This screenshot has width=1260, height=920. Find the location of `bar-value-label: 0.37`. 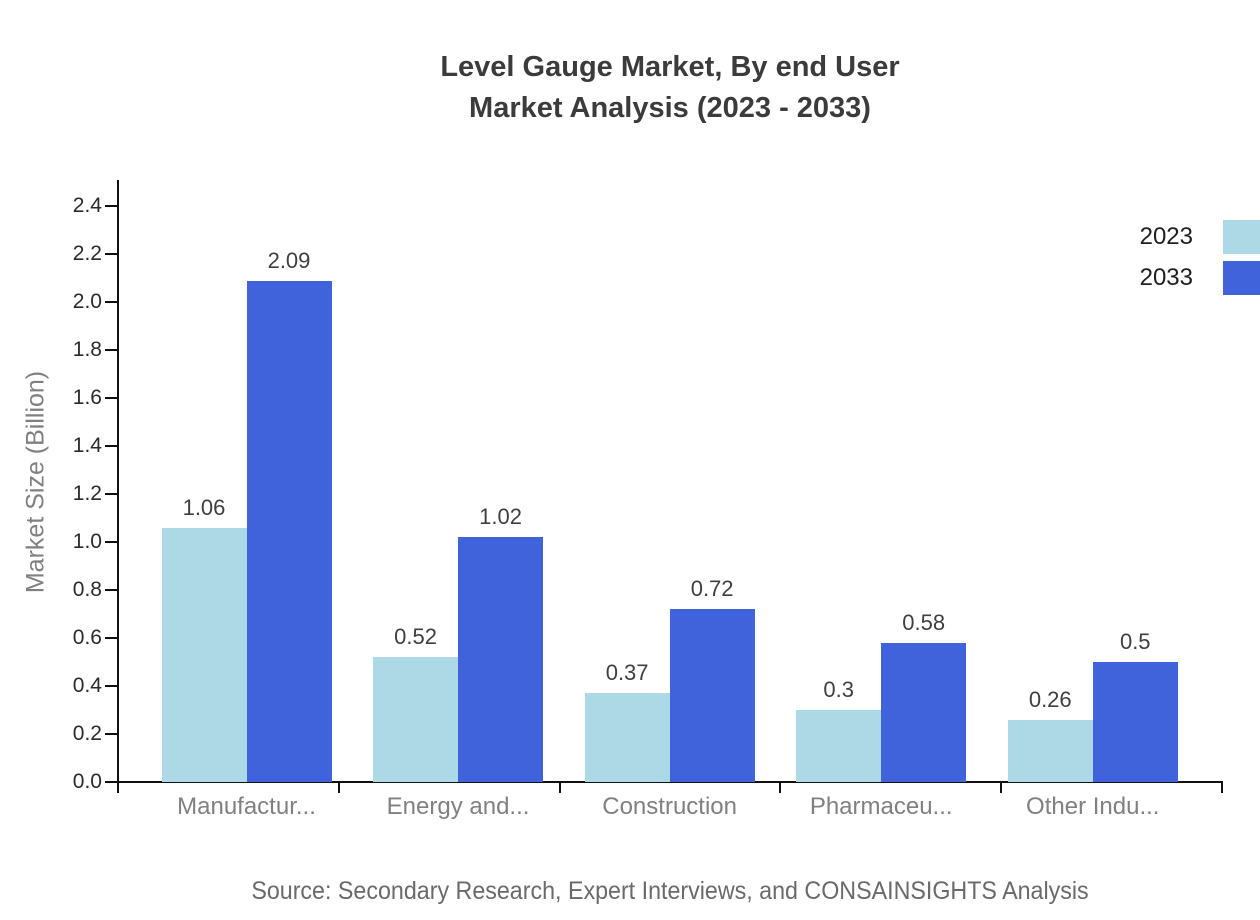

bar-value-label: 0.37 is located at coordinates (627, 673).